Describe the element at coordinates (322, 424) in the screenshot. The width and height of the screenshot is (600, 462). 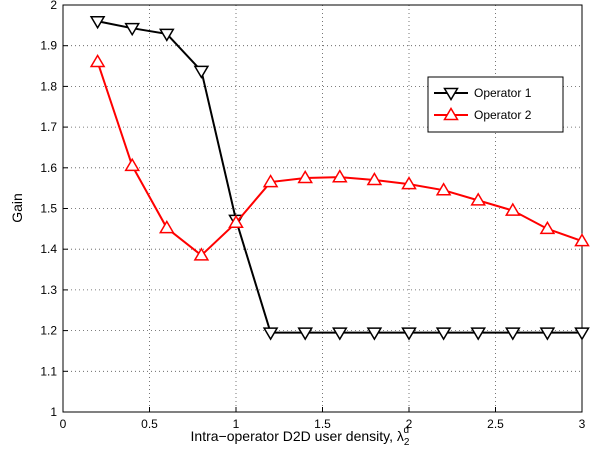
I see `x-tick-label: 1.5` at that location.